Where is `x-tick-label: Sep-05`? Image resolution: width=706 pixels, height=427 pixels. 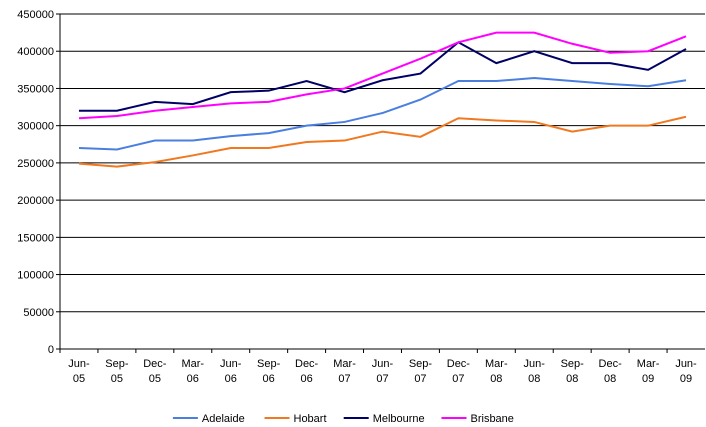 x-tick-label: Sep-05 is located at coordinates (117, 371).